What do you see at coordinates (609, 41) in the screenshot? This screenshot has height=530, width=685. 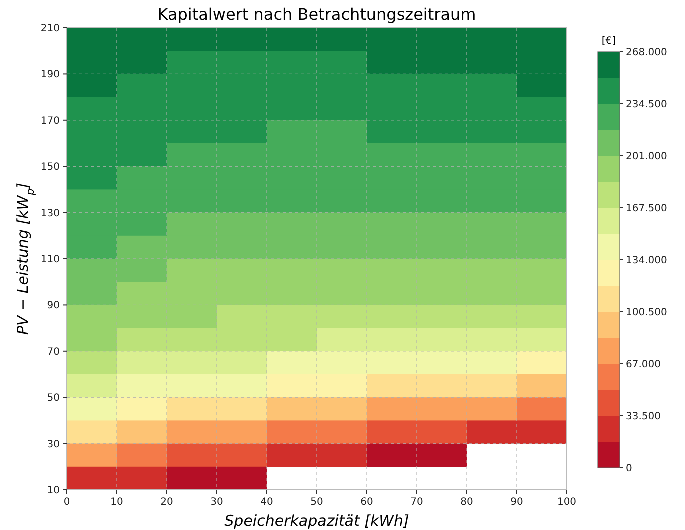 I see `color-bar-title: [€]` at bounding box center [609, 41].